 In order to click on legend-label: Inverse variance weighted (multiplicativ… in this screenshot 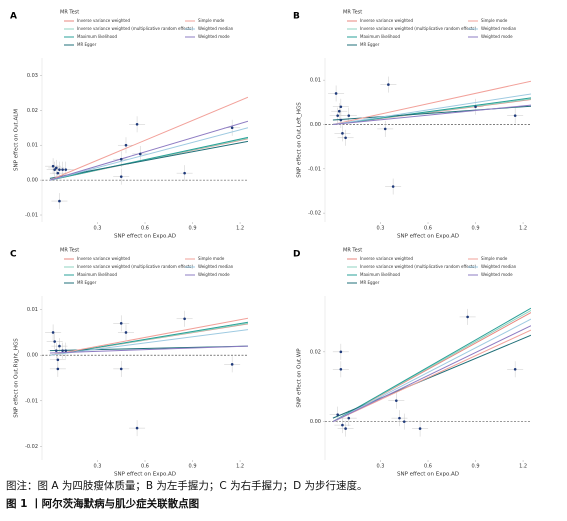, I will do `click(418, 28)`.